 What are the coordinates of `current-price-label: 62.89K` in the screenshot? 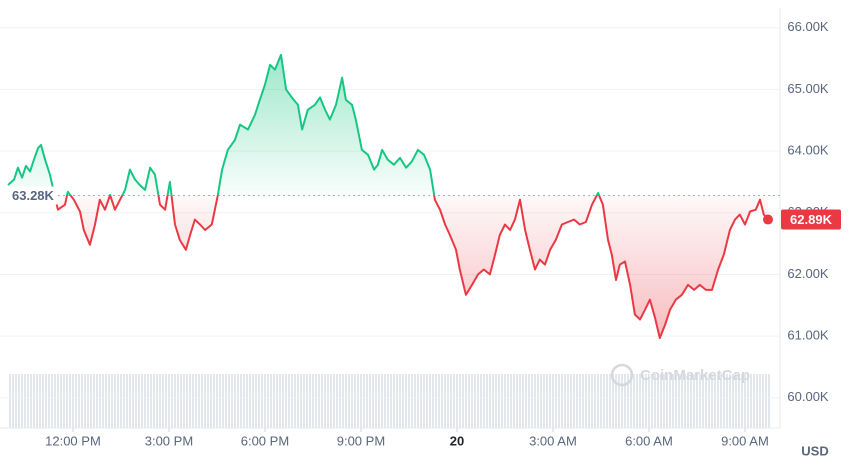 It's located at (811, 219).